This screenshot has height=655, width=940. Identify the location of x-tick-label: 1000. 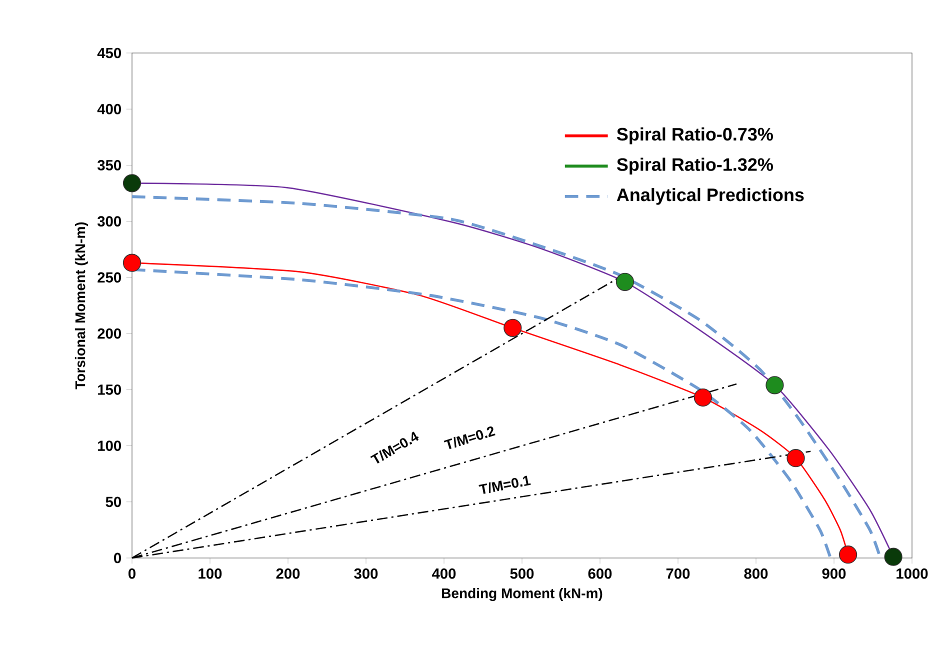
(912, 573).